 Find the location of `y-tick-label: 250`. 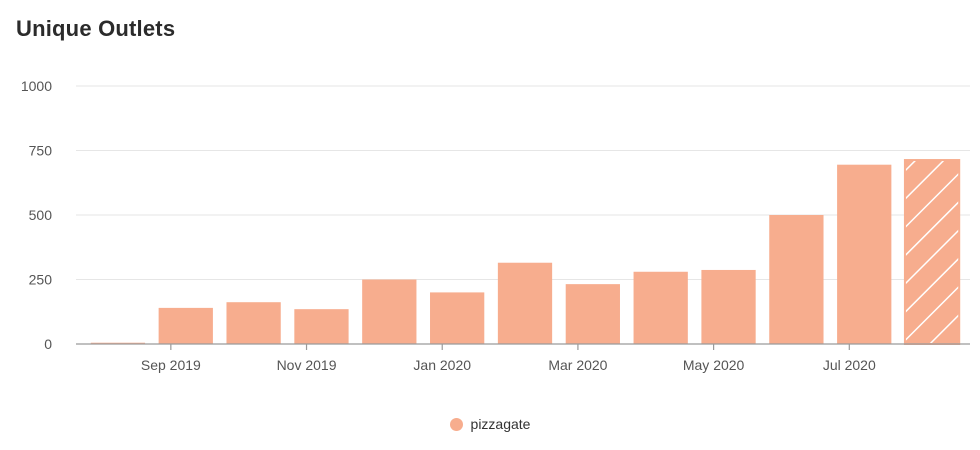

y-tick-label: 250 is located at coordinates (41, 280).